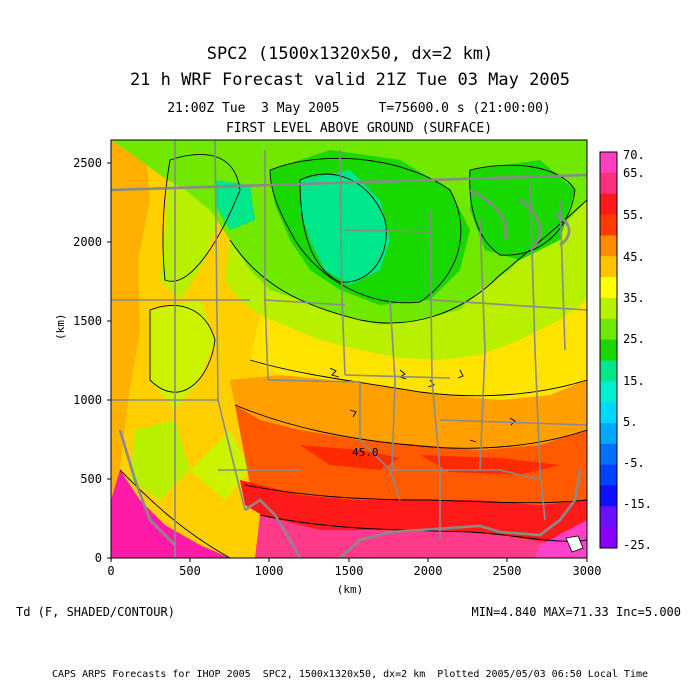  What do you see at coordinates (365, 452) in the screenshot?
I see `contour-label: 45.0` at bounding box center [365, 452].